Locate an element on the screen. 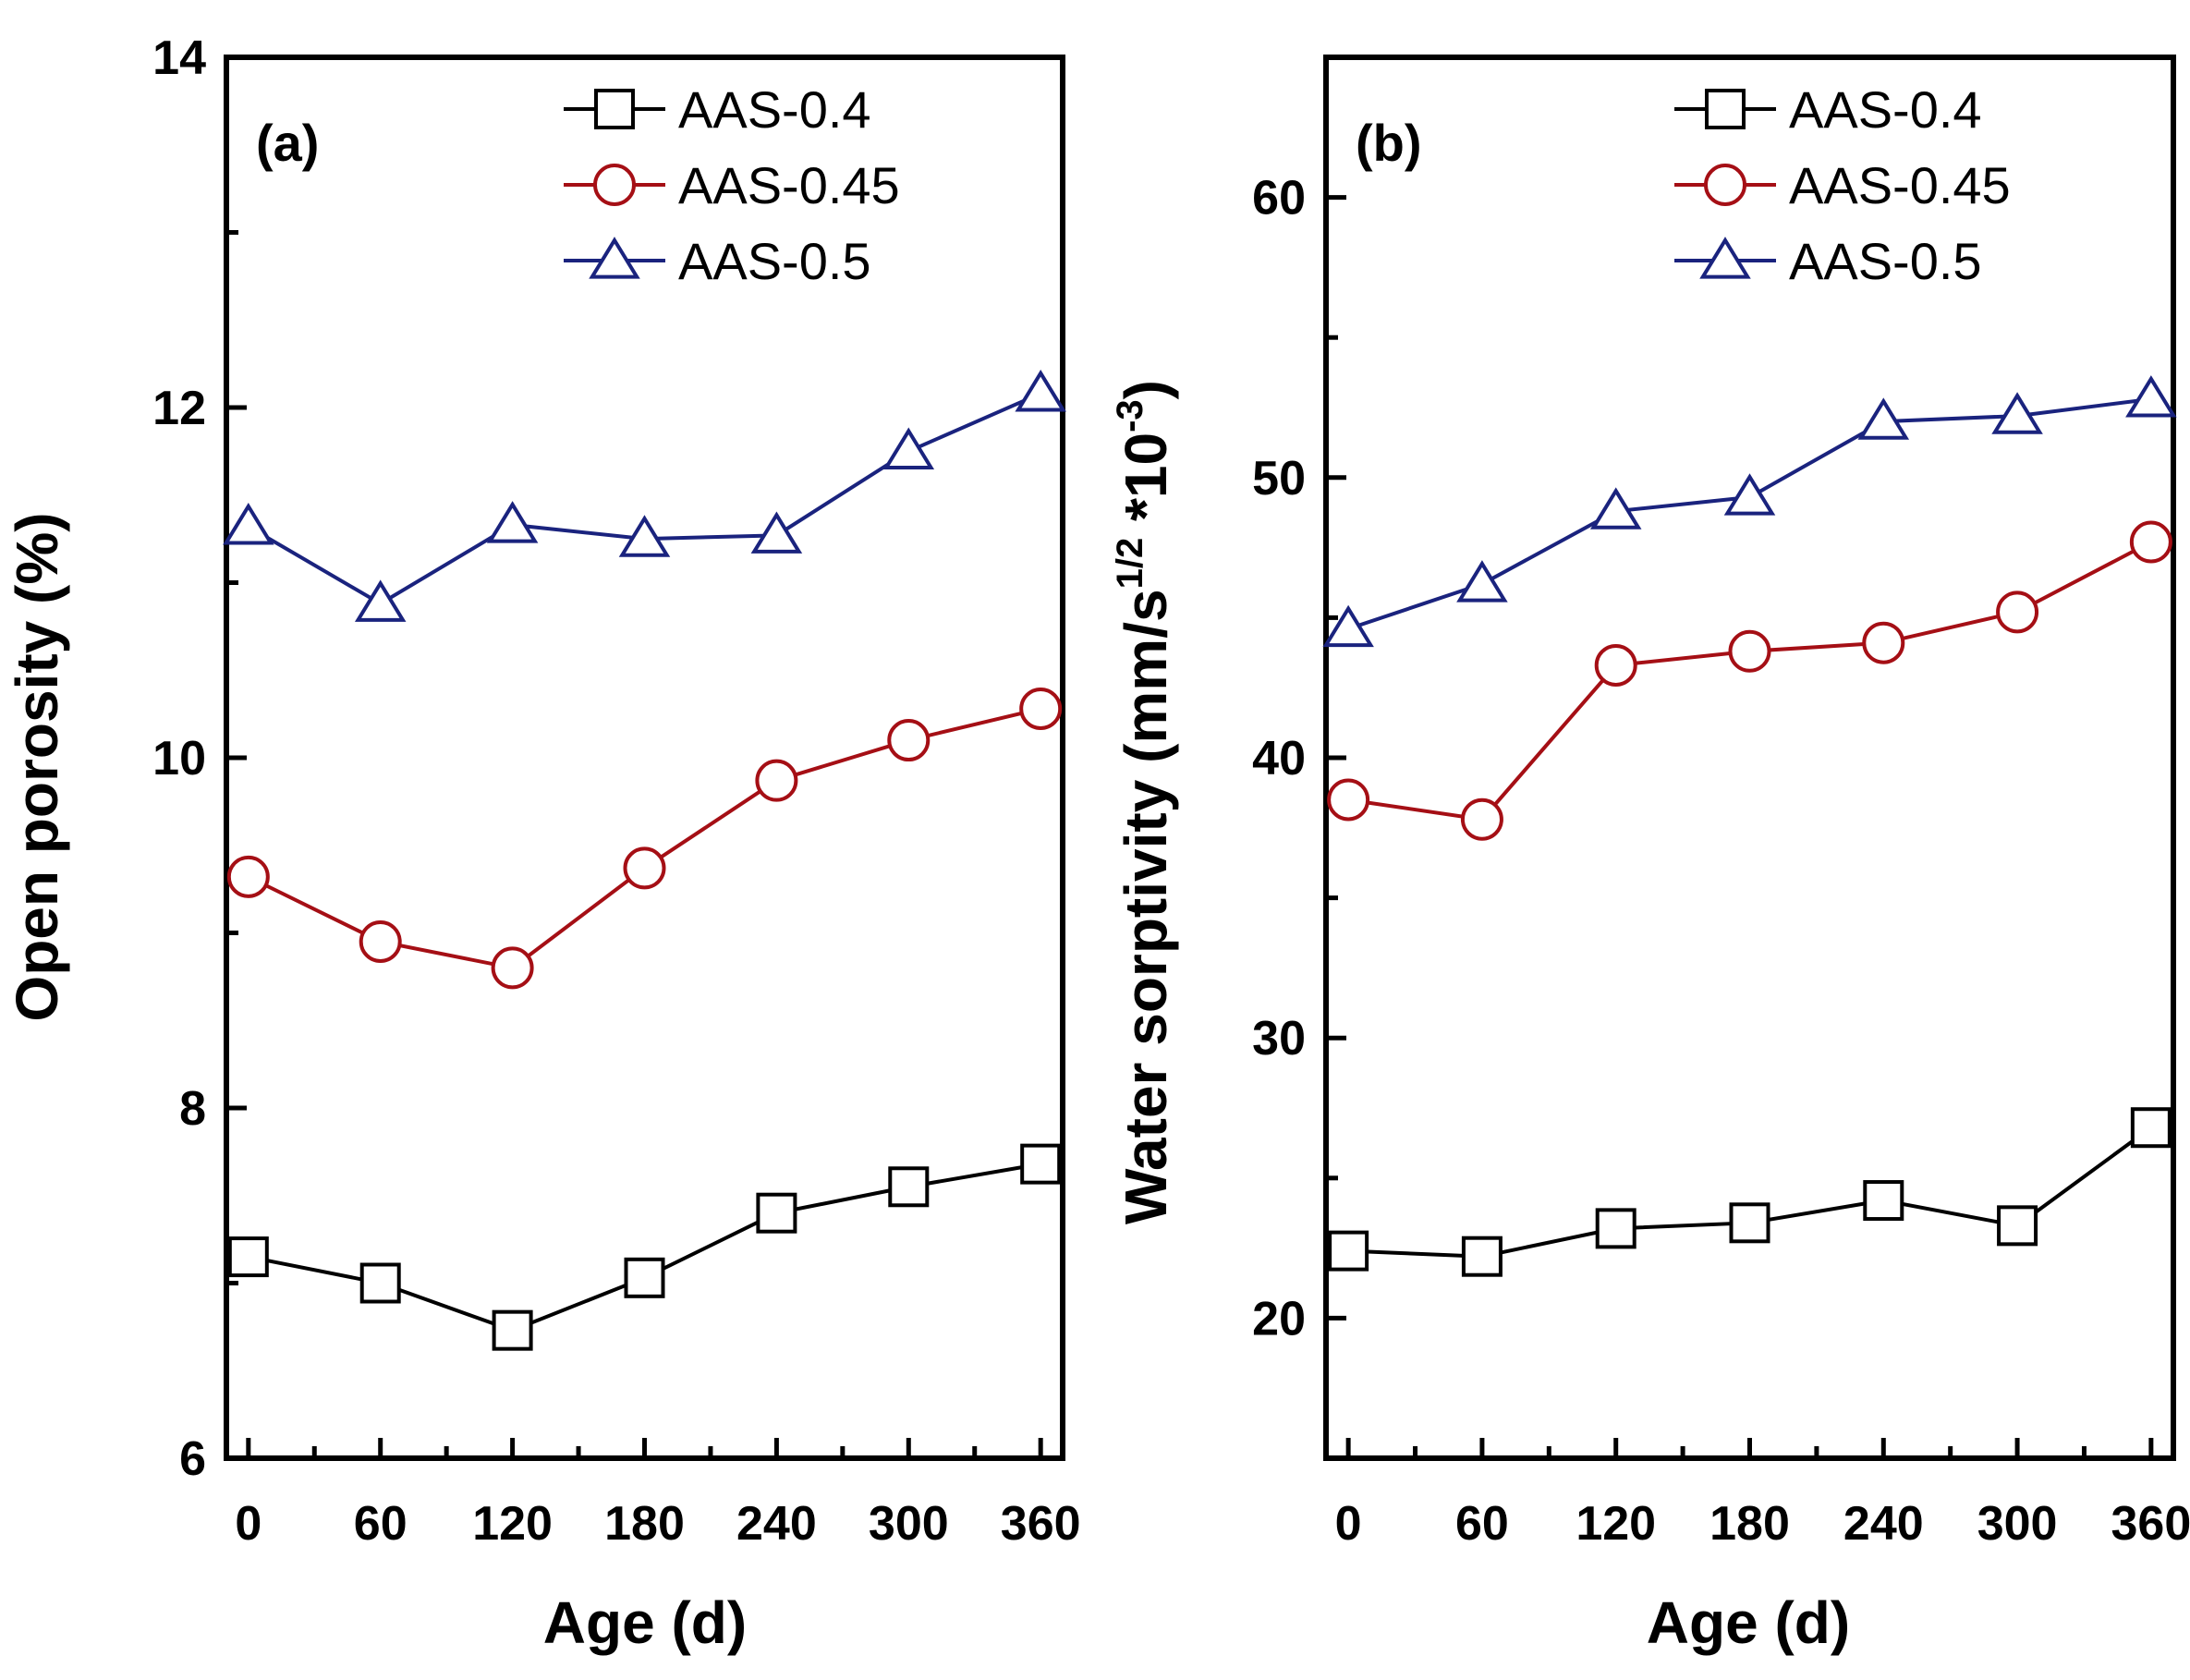  panel-b-x-tick-label: 240 is located at coordinates (1884, 1524).